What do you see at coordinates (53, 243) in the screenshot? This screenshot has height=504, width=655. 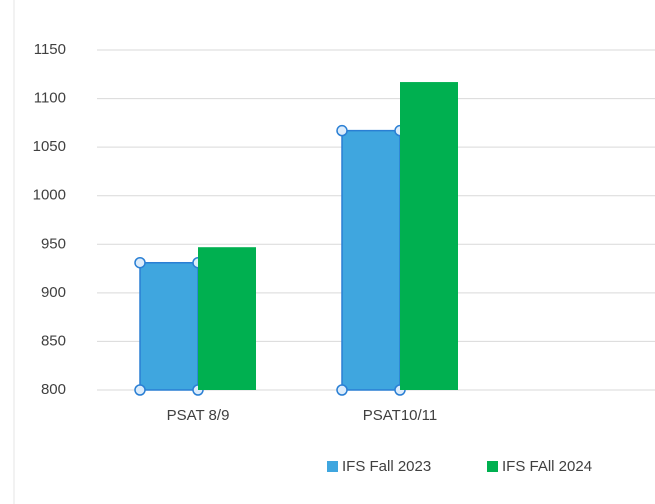 I see `y-tick-label: 950` at bounding box center [53, 243].